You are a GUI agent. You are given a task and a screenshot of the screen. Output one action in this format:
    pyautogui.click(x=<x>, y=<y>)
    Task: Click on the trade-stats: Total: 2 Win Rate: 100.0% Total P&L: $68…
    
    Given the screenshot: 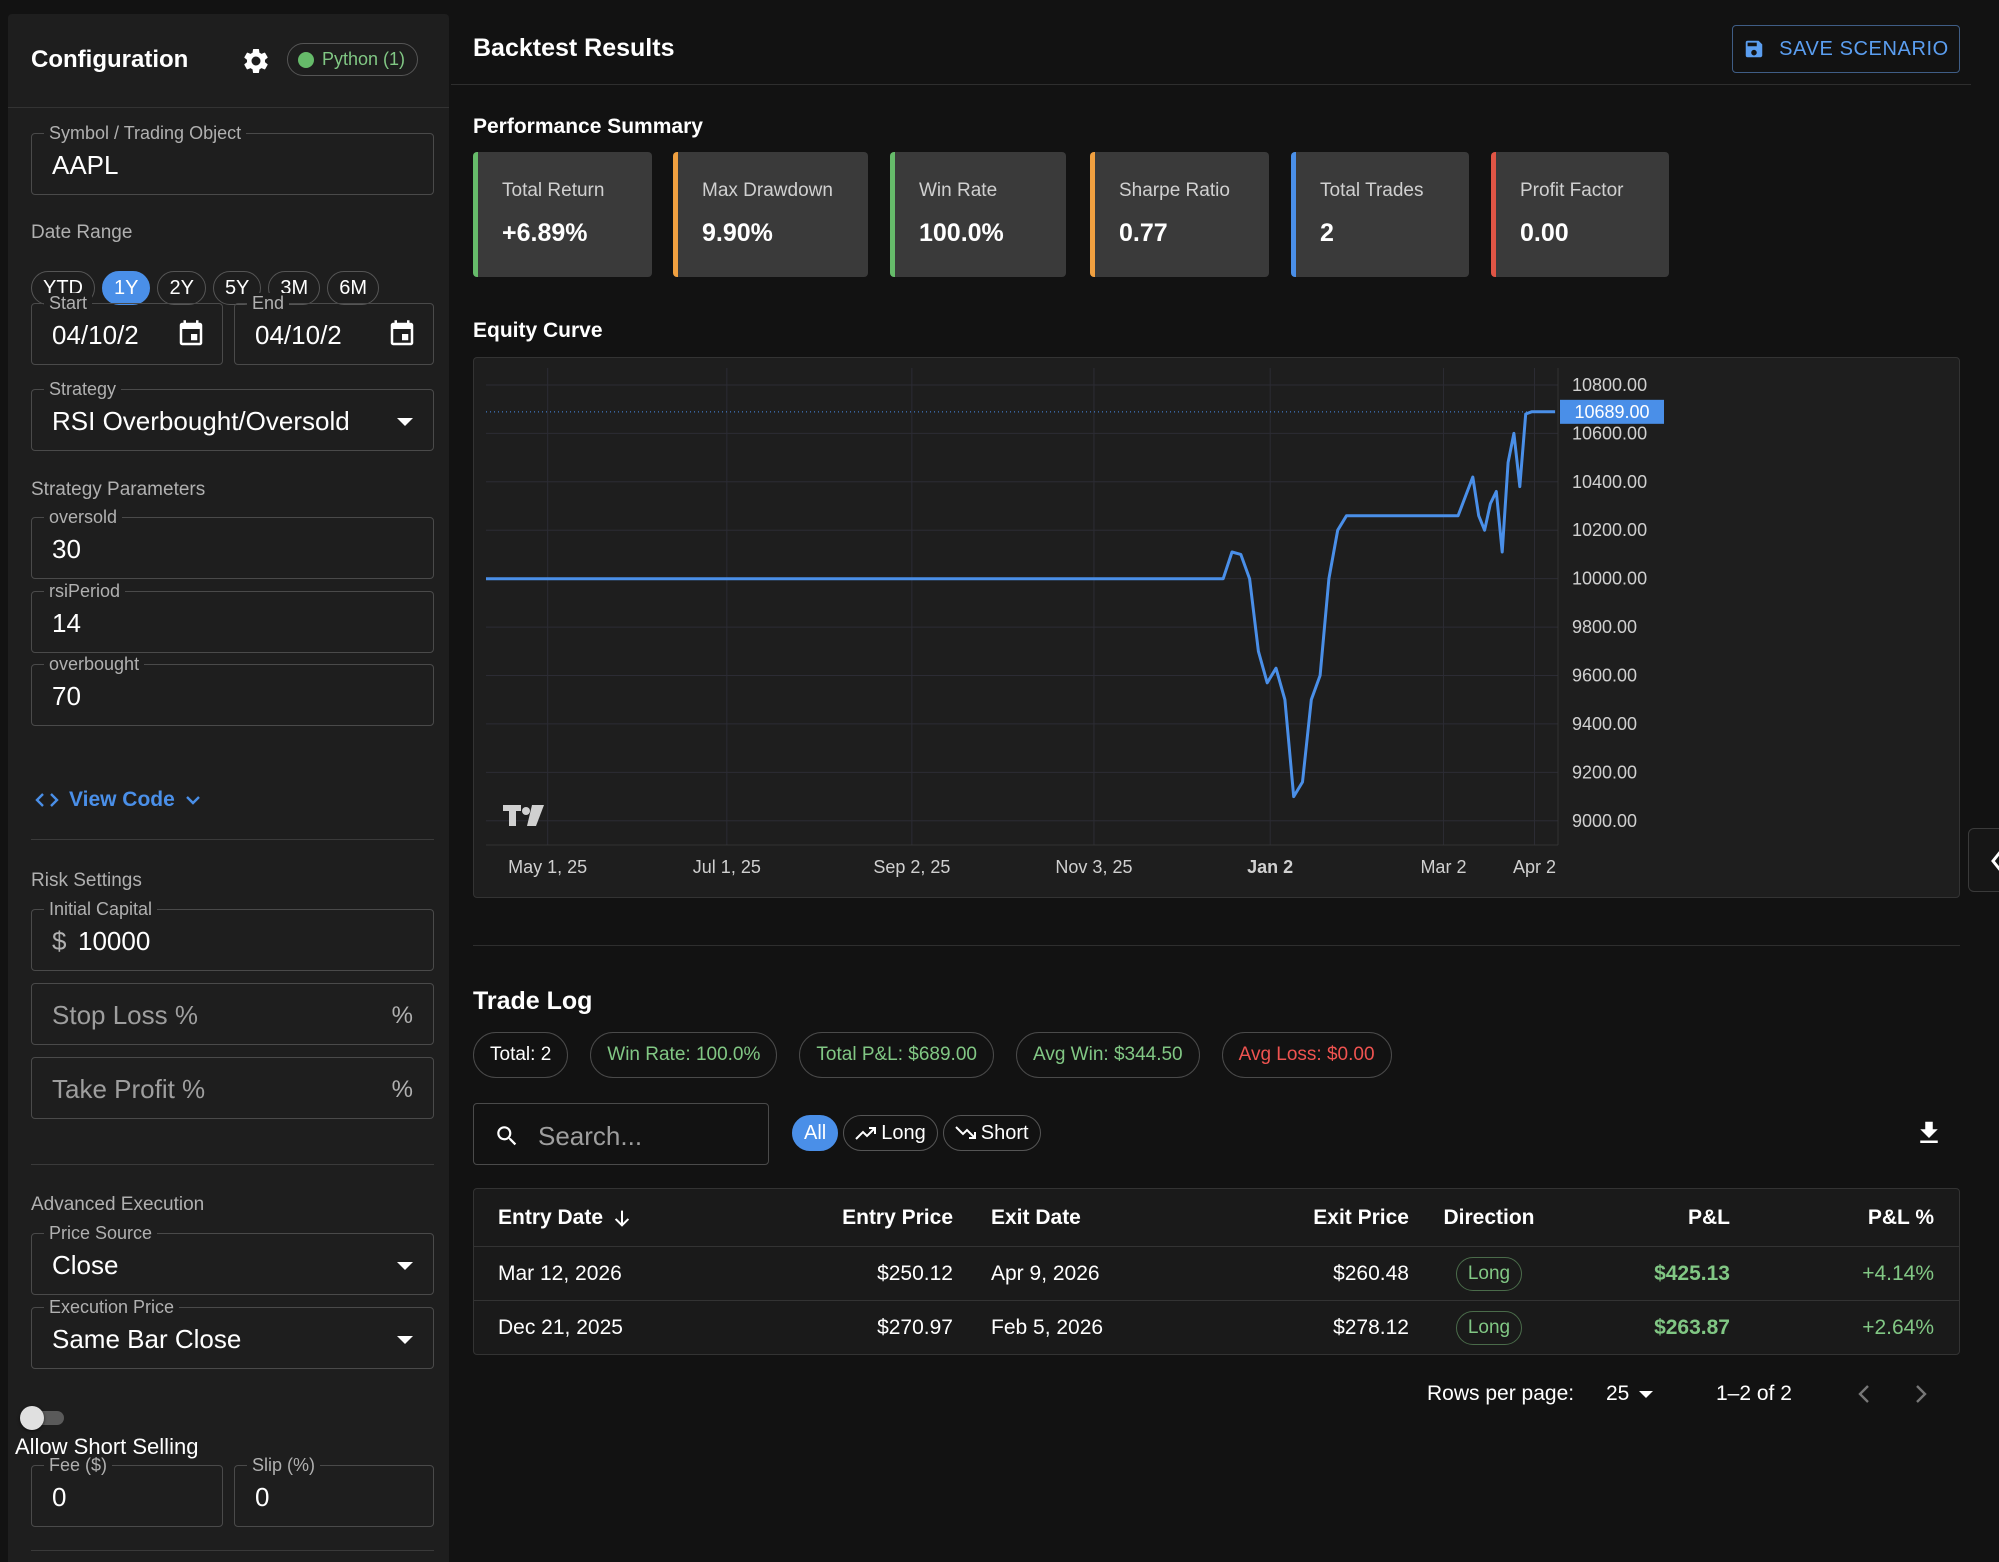 What is the action you would take?
    pyautogui.click(x=932, y=1055)
    